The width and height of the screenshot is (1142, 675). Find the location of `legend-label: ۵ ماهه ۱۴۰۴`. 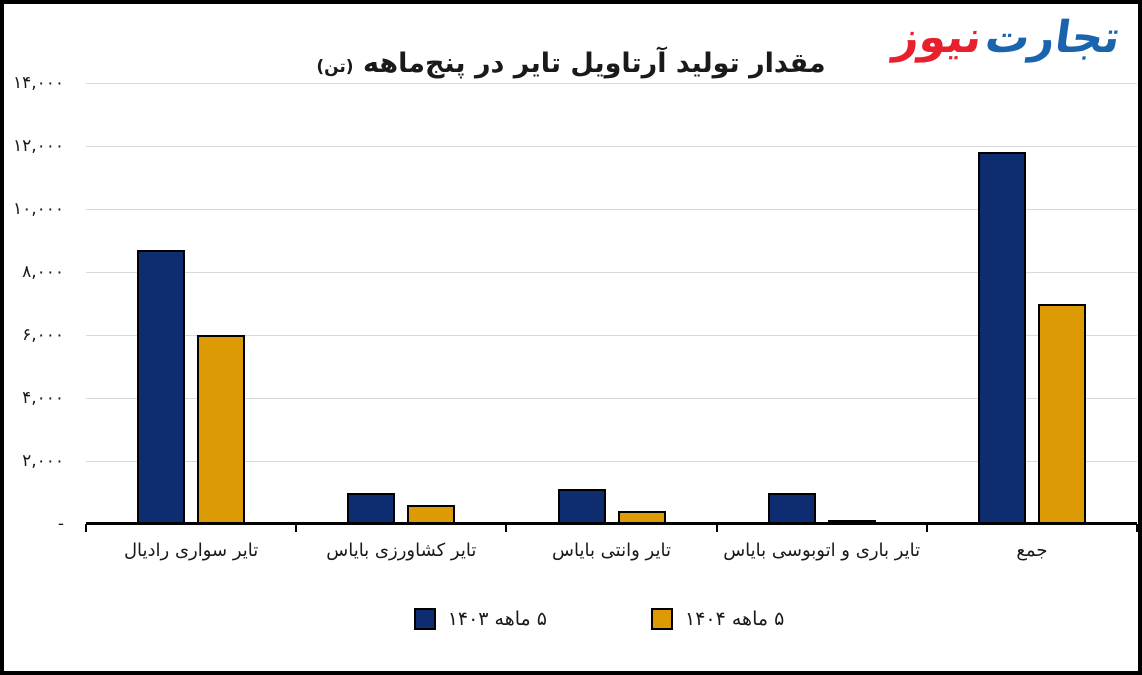

legend-label: ۵ ماهه ۱۴۰۴ is located at coordinates (735, 619).